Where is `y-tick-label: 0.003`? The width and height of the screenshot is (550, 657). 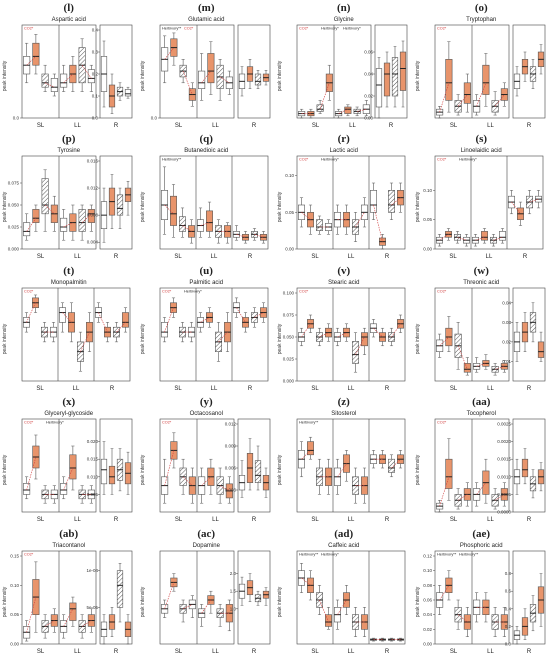 y-tick-label: 0.003 is located at coordinates (230, 490).